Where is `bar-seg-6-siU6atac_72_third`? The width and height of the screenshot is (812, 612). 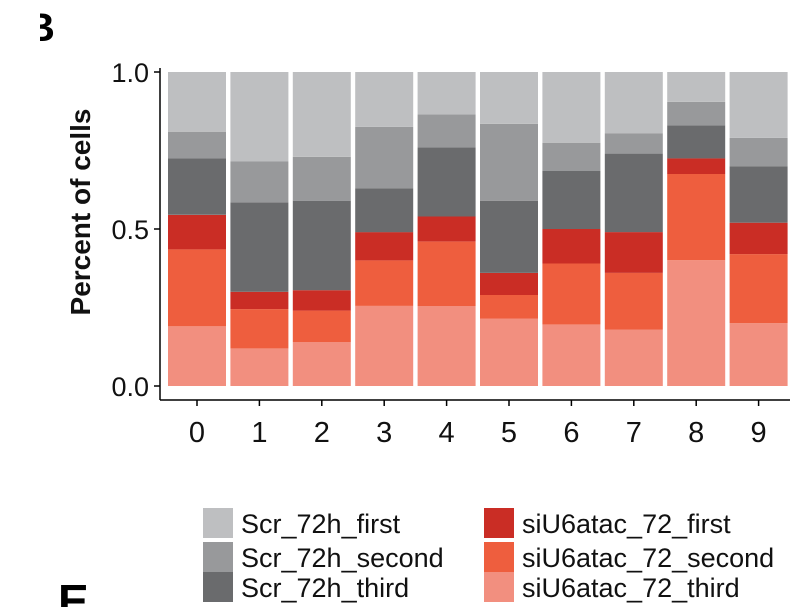 bar-seg-6-siU6atac_72_third is located at coordinates (571, 355).